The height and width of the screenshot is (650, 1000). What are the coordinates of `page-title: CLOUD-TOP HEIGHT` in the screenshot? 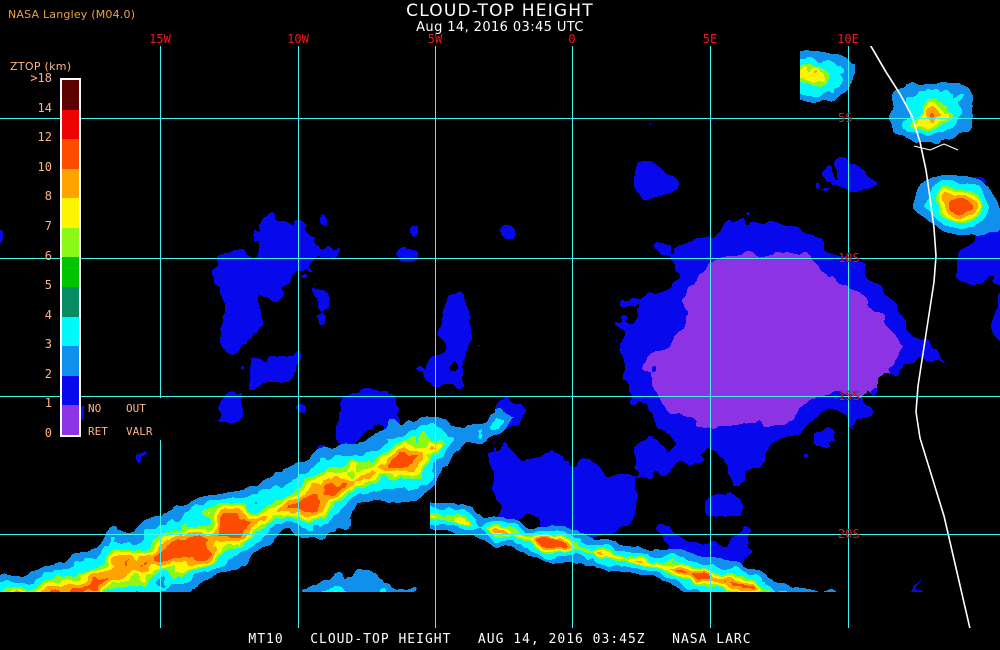 It's located at (500, 11).